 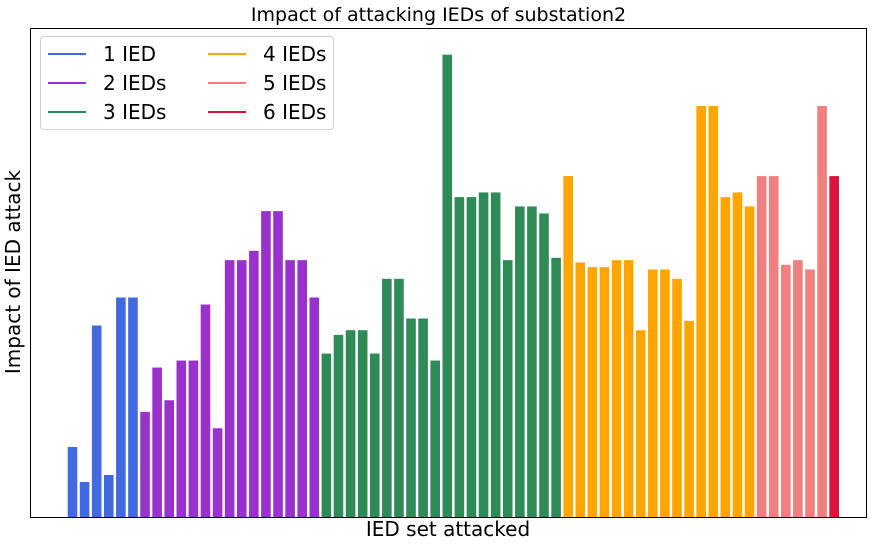 What do you see at coordinates (438, 15) in the screenshot?
I see `chart-title: Impact of attacking IEDs of substation2` at bounding box center [438, 15].